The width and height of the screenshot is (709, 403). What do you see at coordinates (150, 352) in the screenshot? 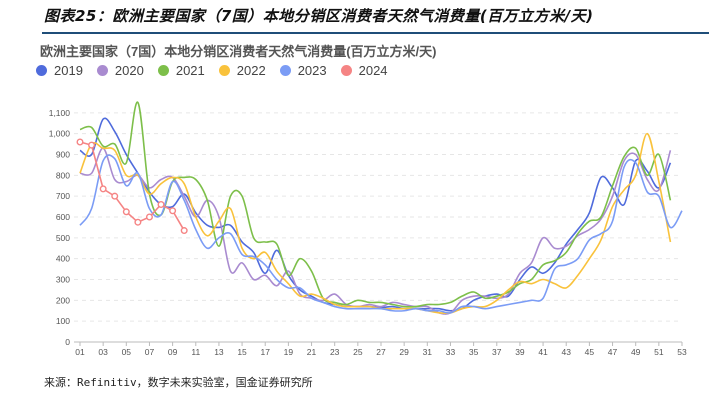
I see `x-tick-label: 07` at bounding box center [150, 352].